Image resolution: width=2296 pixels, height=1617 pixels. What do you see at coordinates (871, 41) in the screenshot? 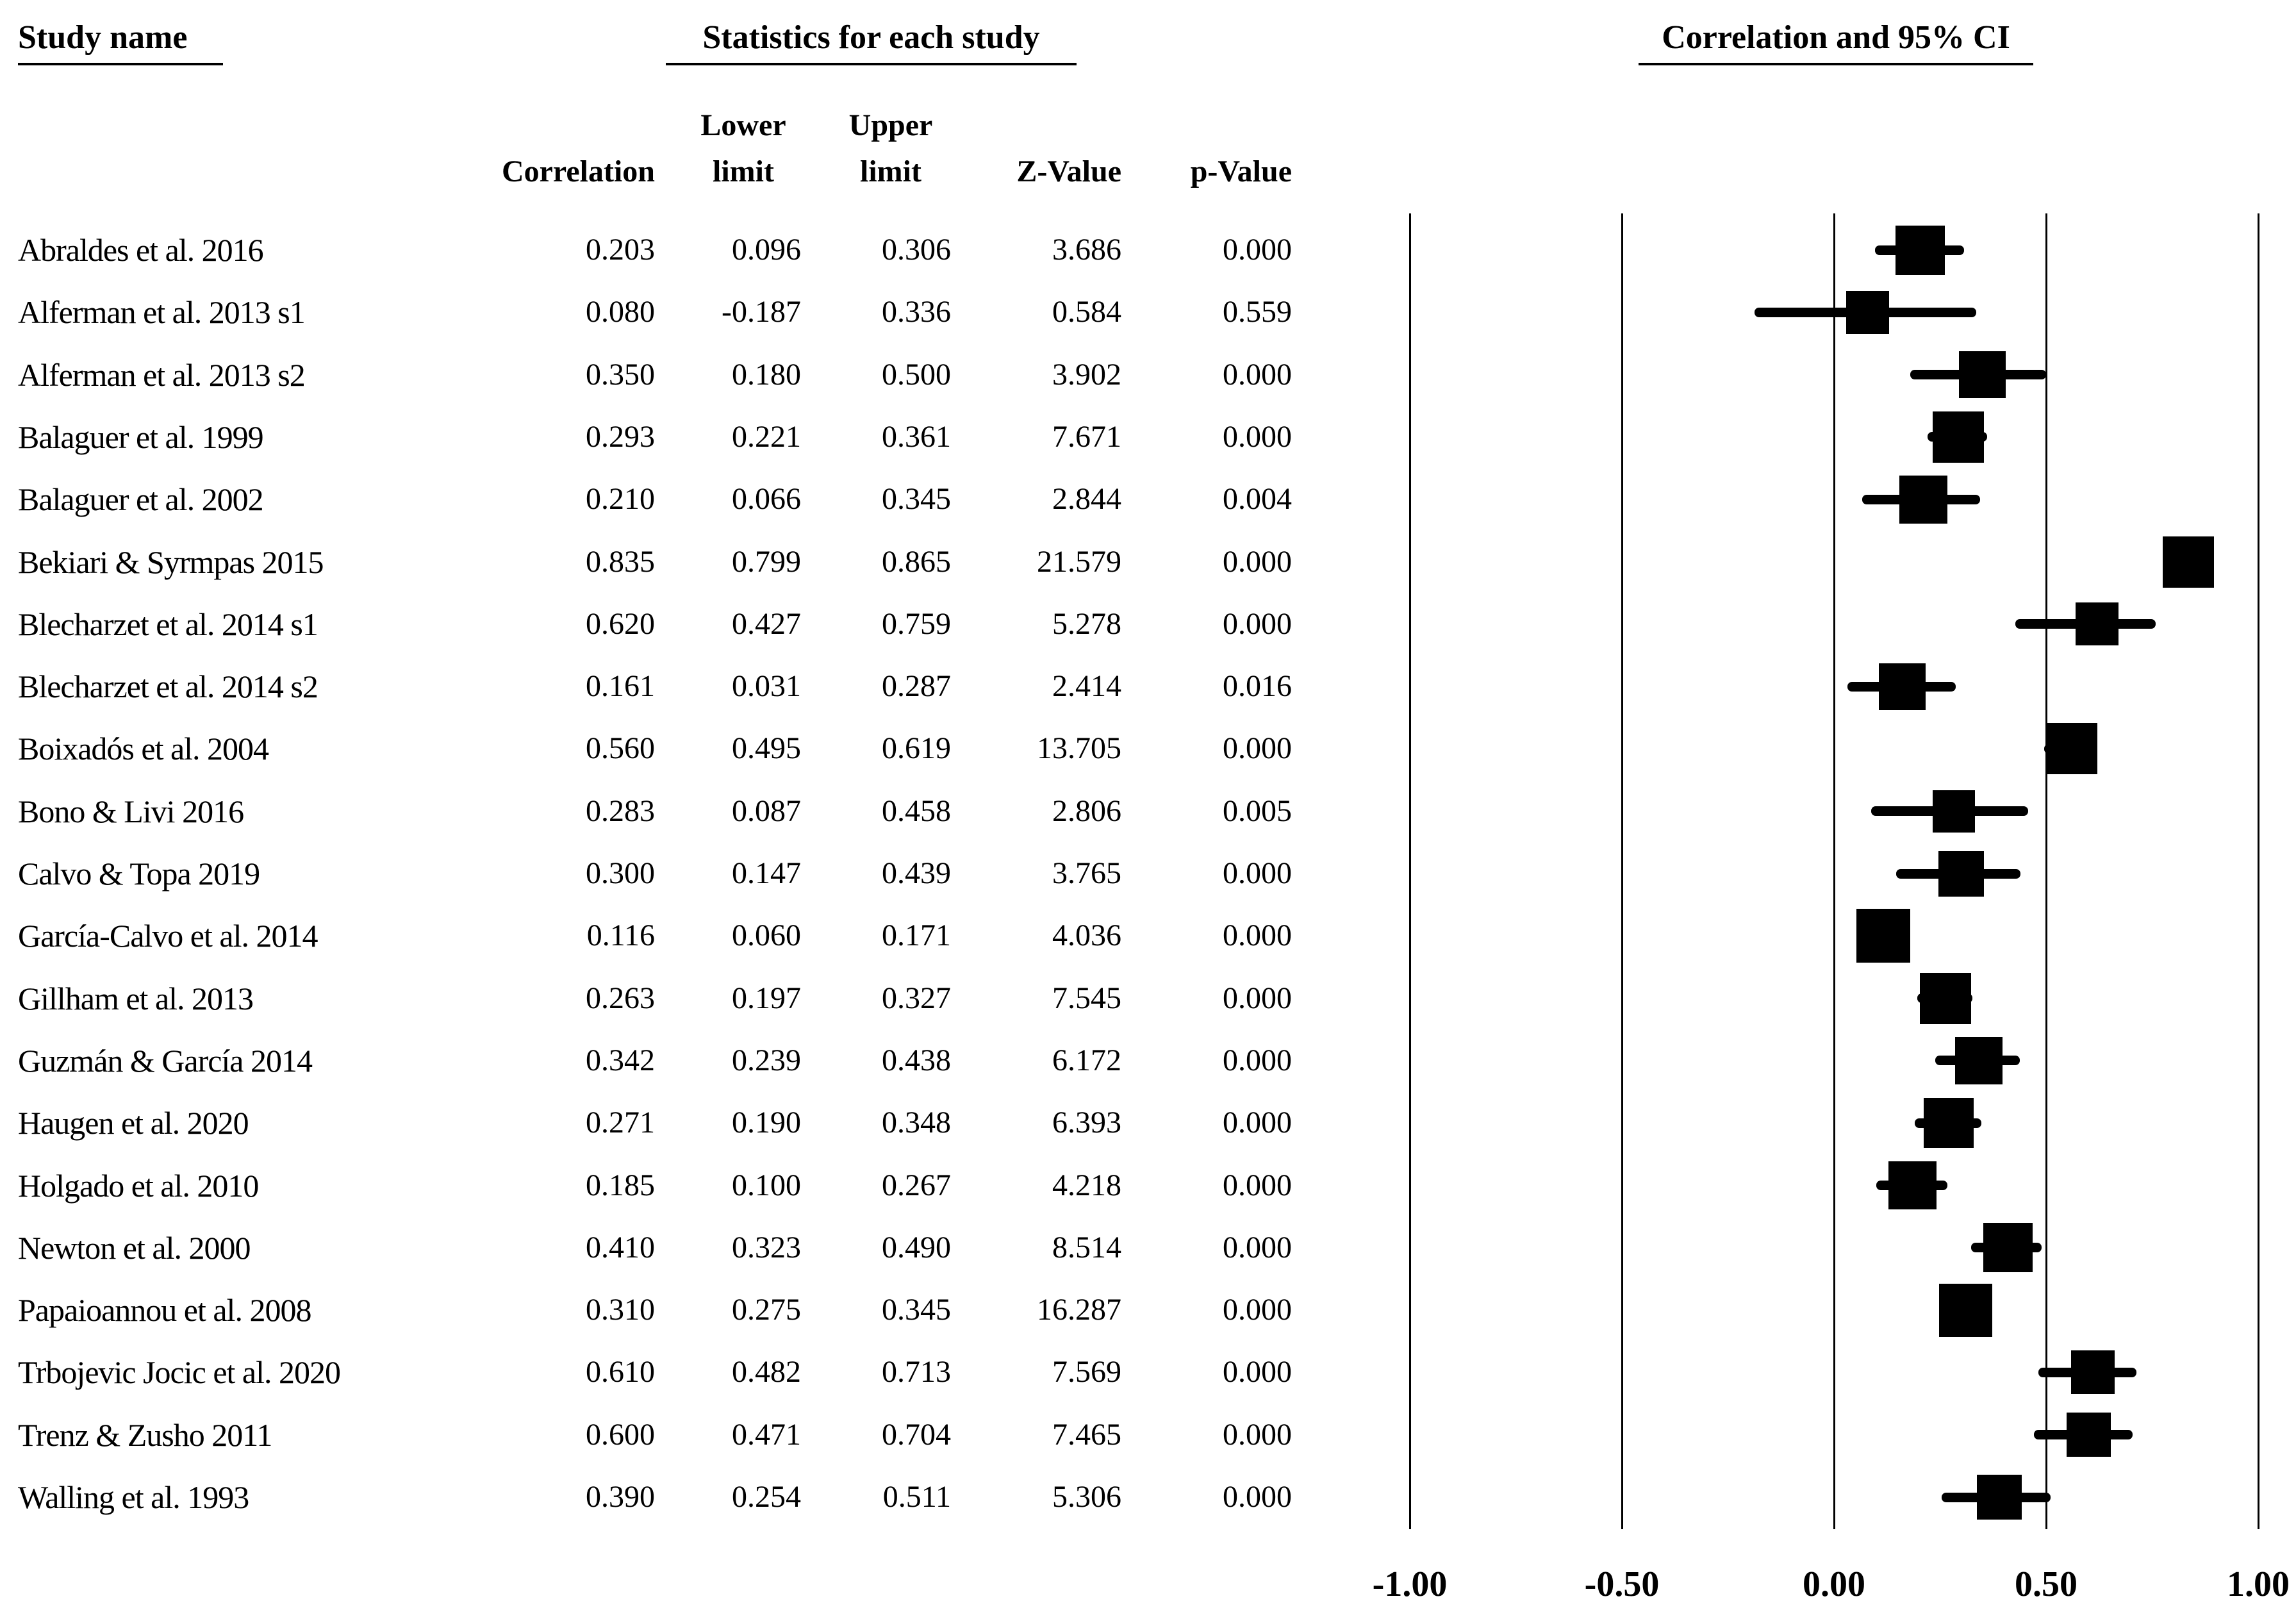
I see `statistics-header: Statistics for each study` at bounding box center [871, 41].